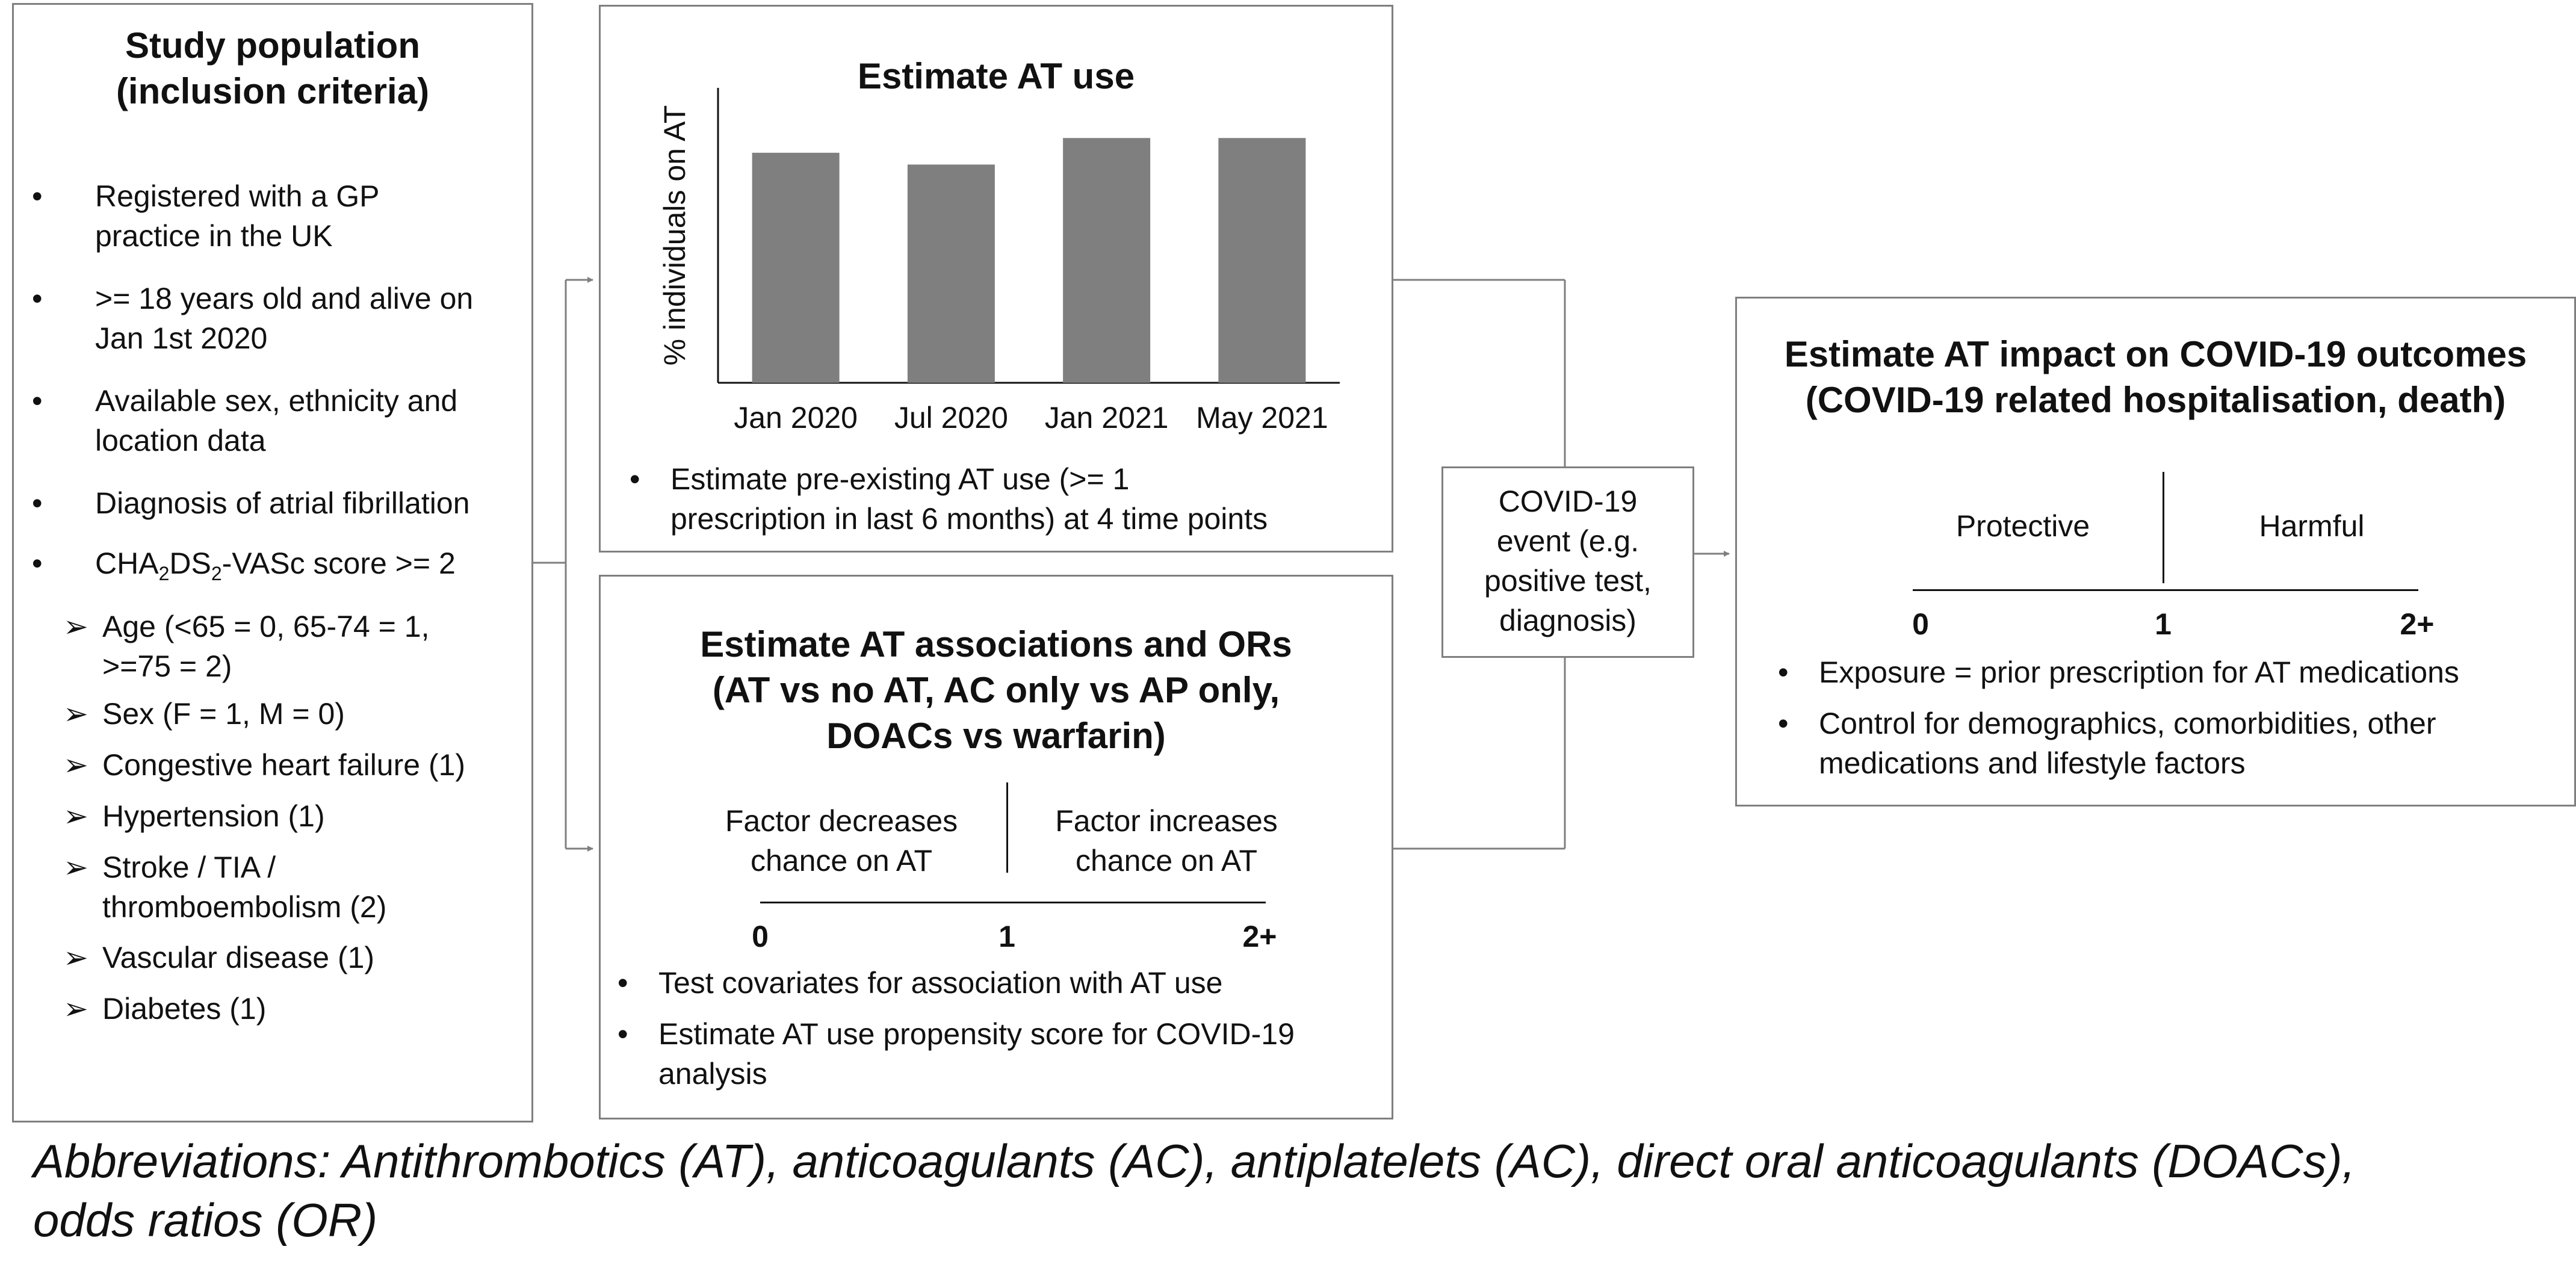  I want to click on associations-title-line1: Estimate AT associations and ORs, so click(996, 644).